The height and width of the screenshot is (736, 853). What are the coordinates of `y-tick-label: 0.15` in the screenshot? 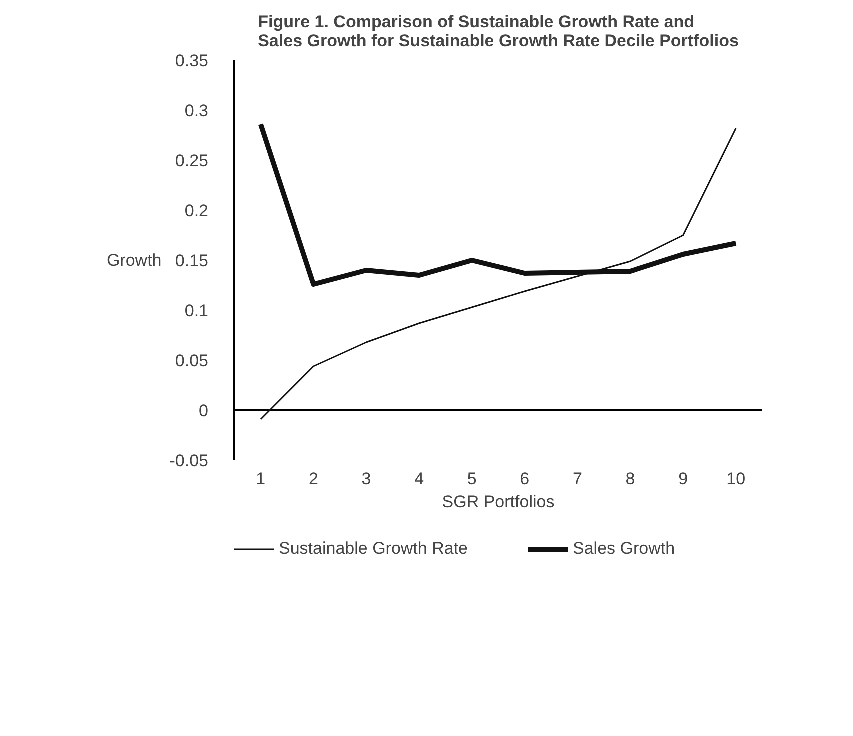 It's located at (192, 261).